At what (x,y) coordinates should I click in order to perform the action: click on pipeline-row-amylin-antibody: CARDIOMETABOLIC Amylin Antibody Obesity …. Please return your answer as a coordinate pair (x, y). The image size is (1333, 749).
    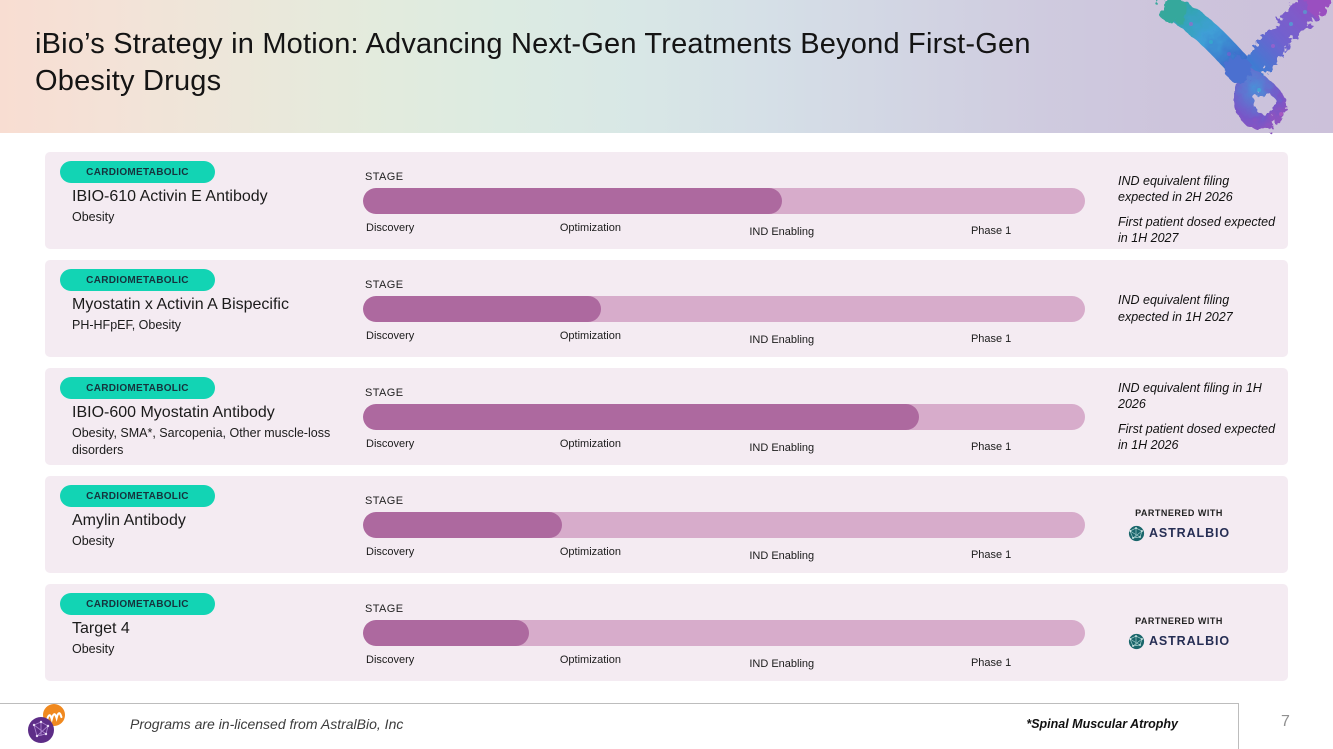
    Looking at the image, I should click on (666, 524).